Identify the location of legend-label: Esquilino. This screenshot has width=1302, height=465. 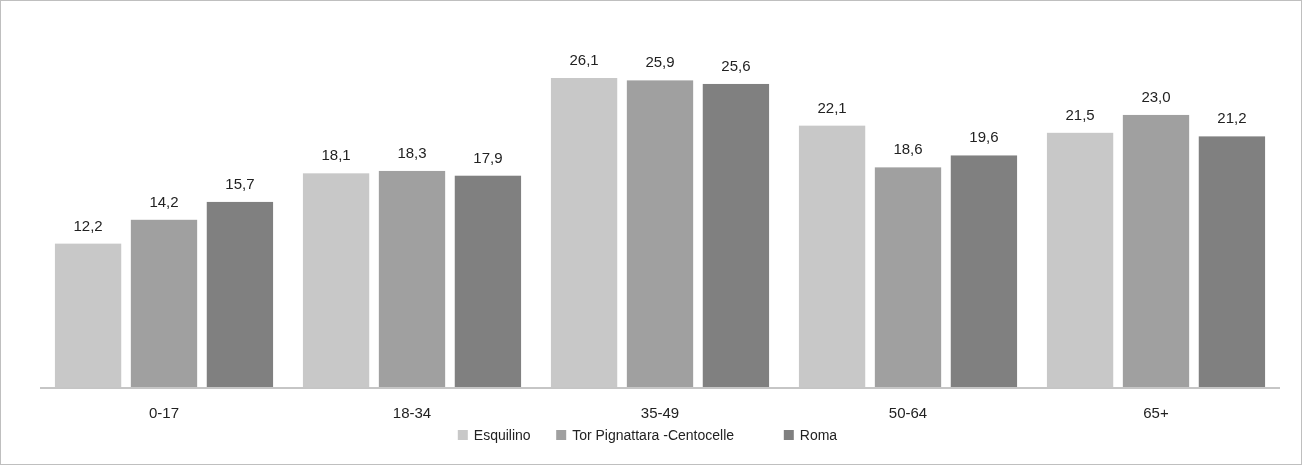
(502, 435).